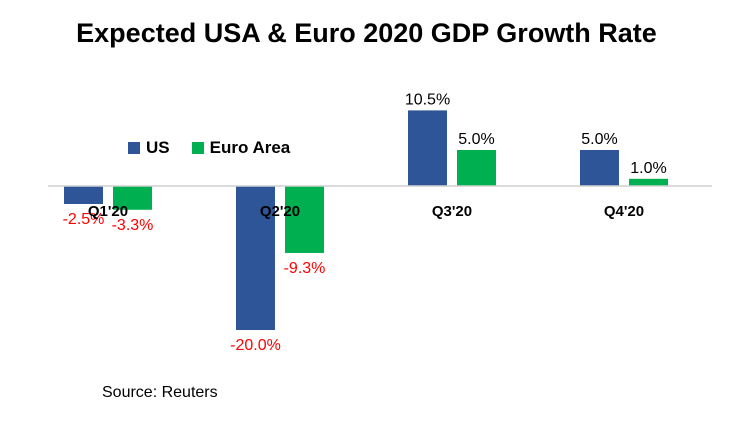  Describe the element at coordinates (84, 219) in the screenshot. I see `data-label-us-q1: -2.5%` at that location.